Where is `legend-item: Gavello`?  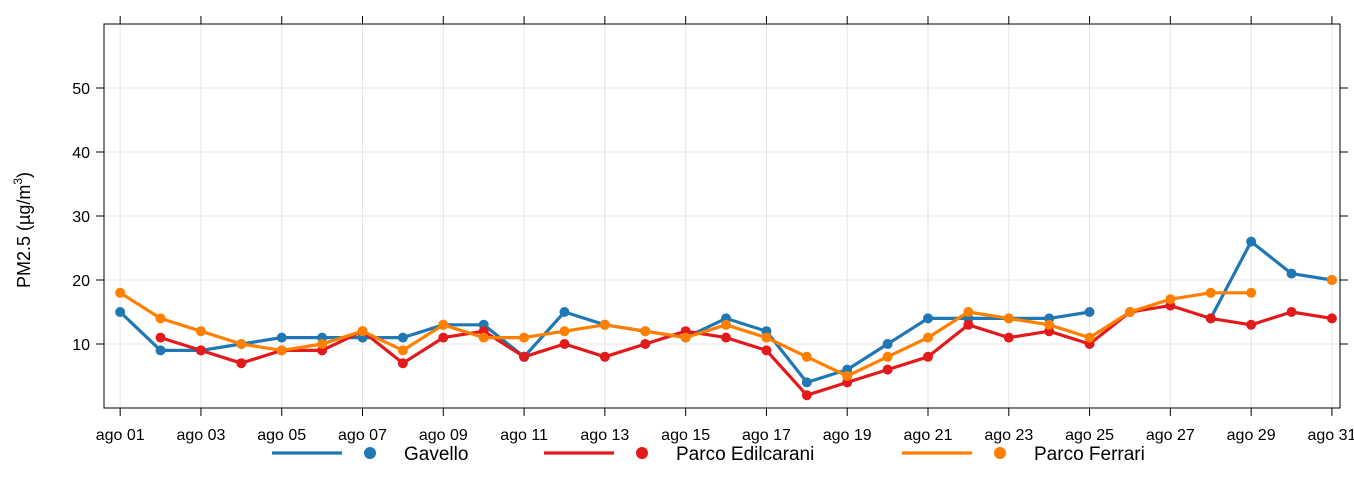
legend-item: Gavello is located at coordinates (370, 454).